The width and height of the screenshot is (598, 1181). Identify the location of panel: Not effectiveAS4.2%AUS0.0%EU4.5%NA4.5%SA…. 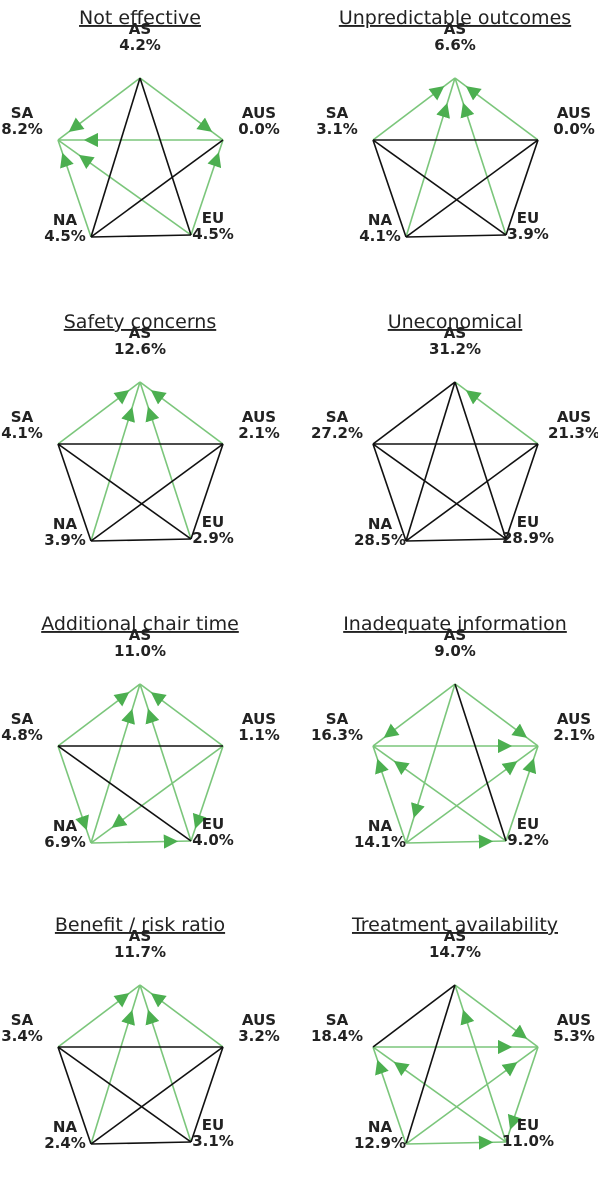
(140, 126).